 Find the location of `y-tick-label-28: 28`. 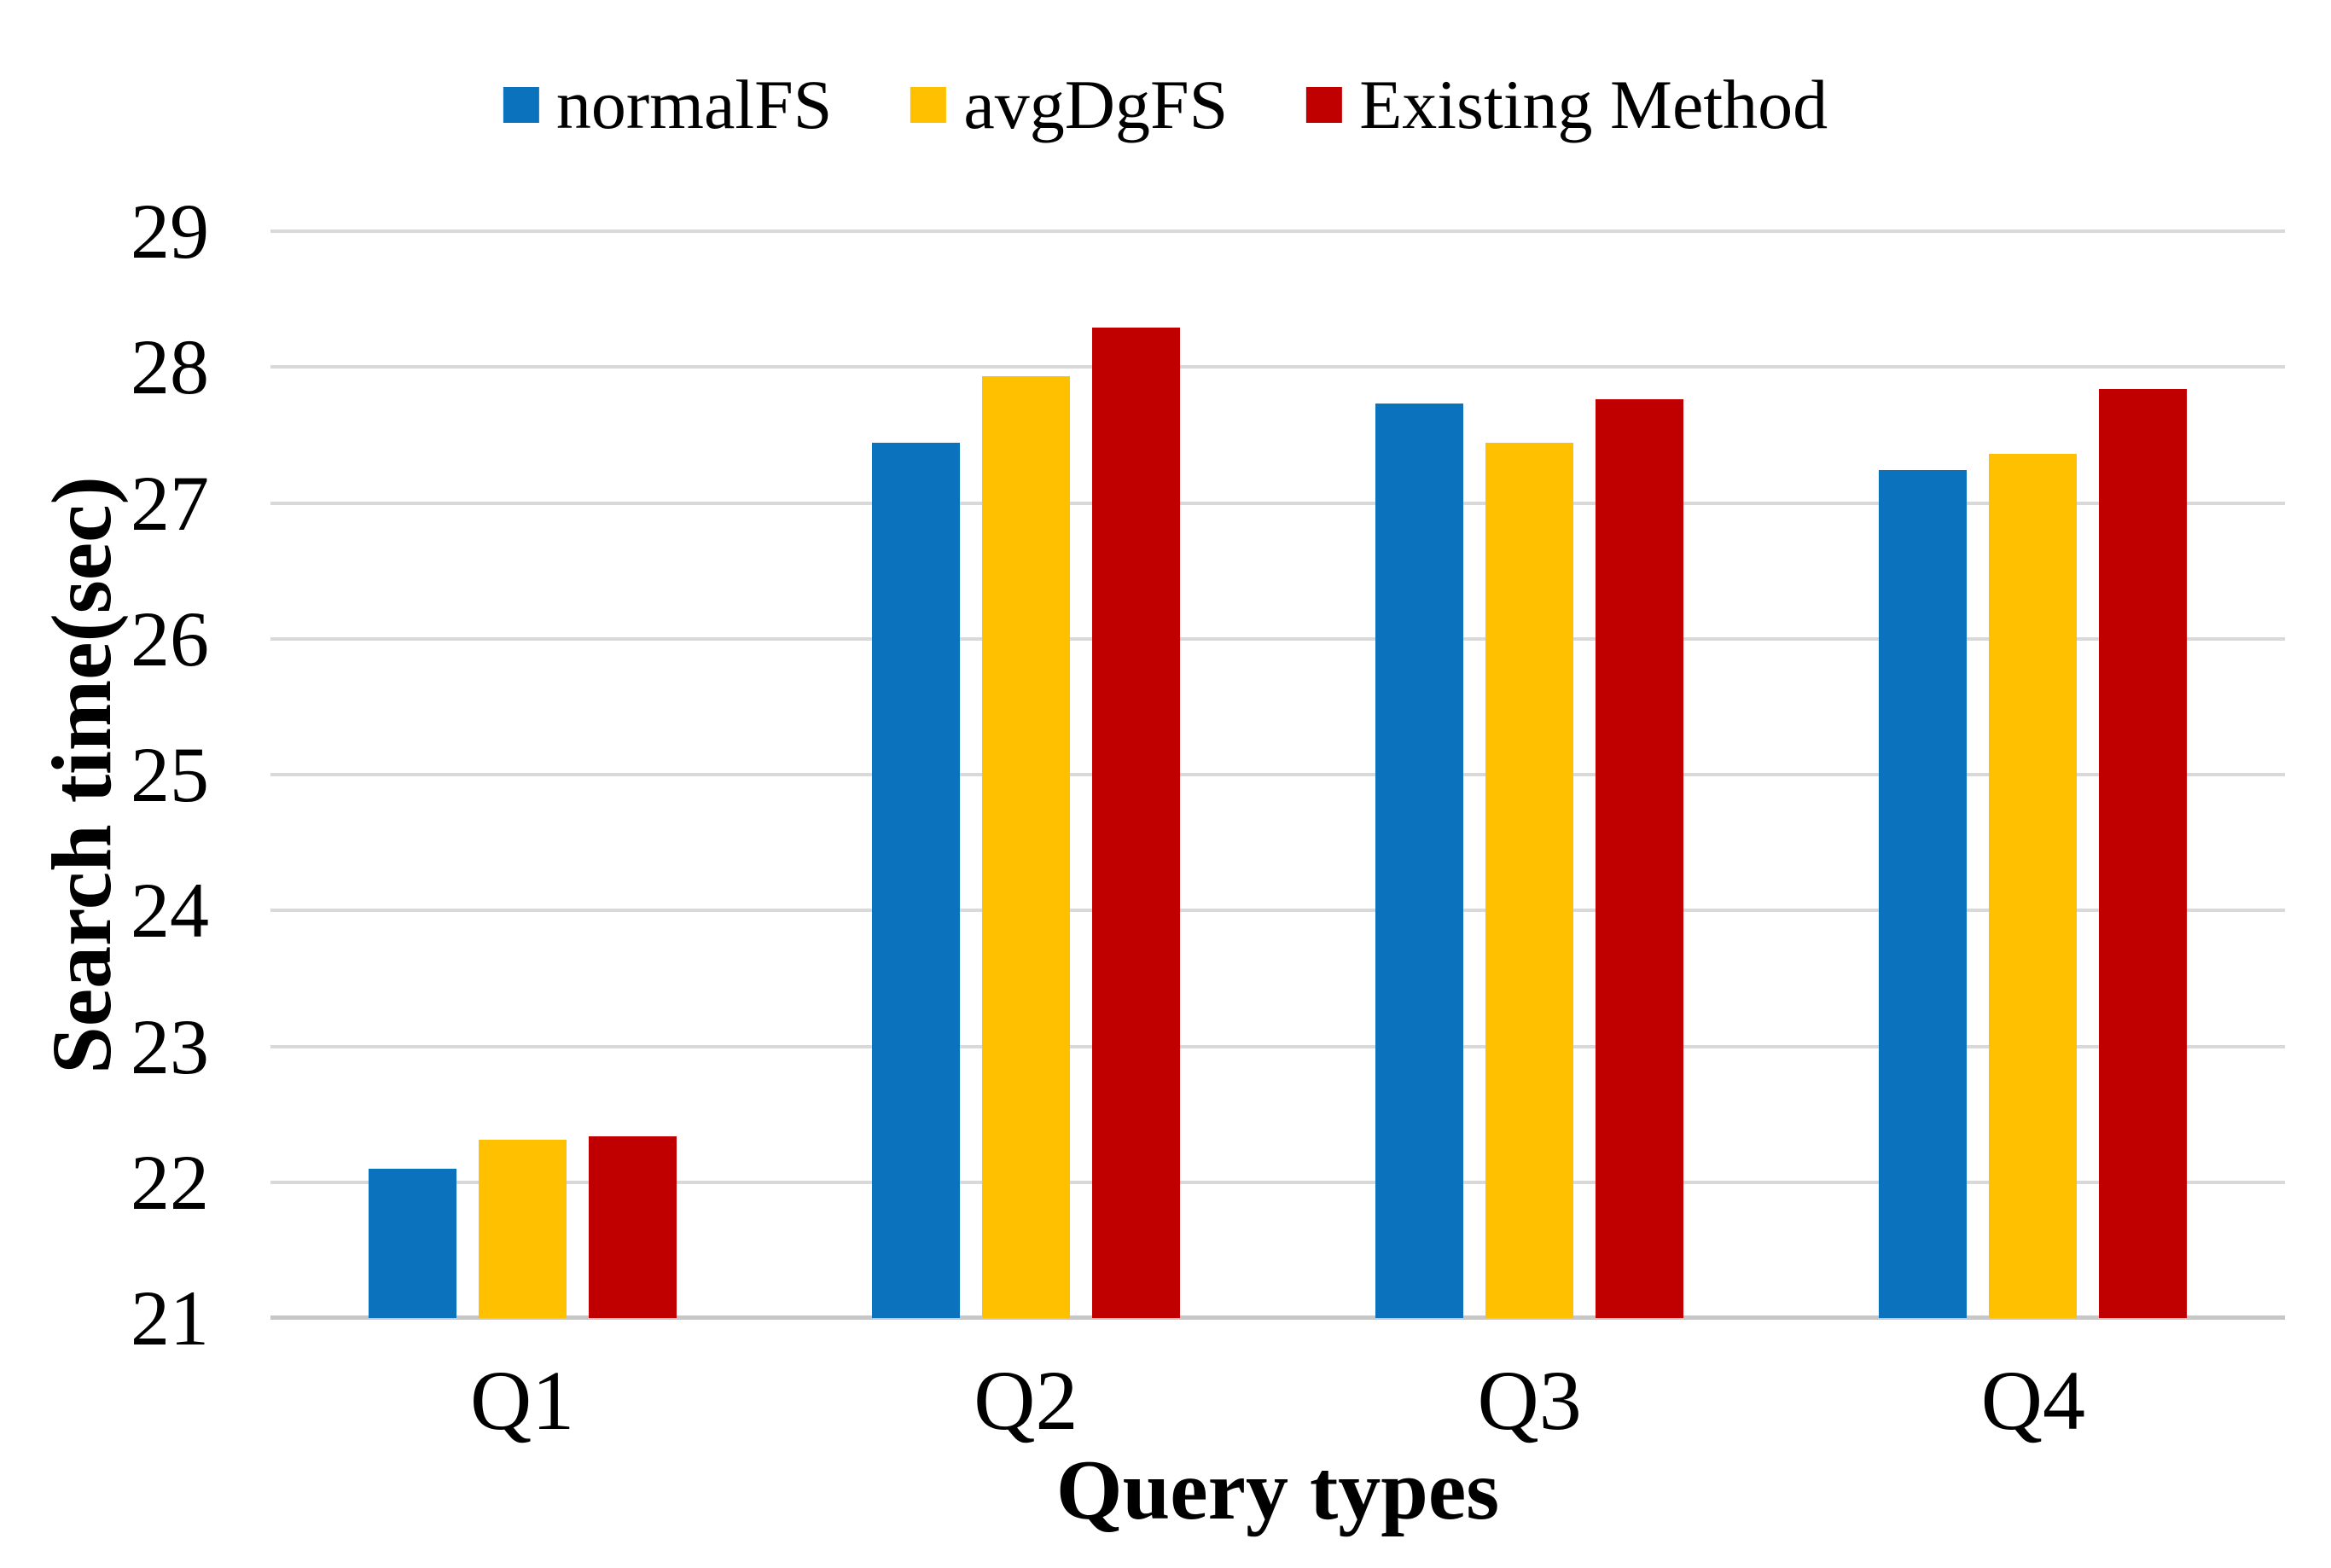

y-tick-label-28: 28 is located at coordinates (170, 367).